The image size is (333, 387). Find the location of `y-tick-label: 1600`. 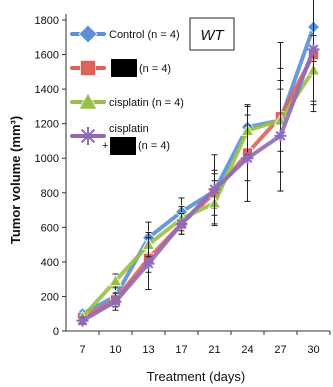

y-tick-label: 1600 is located at coordinates (47, 56).